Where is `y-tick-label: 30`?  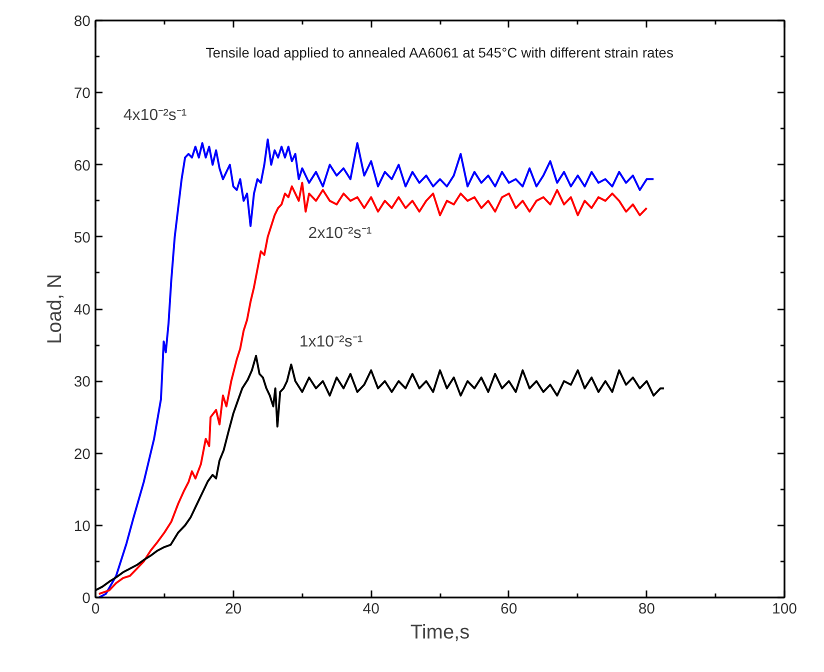
y-tick-label: 30 is located at coordinates (82, 382).